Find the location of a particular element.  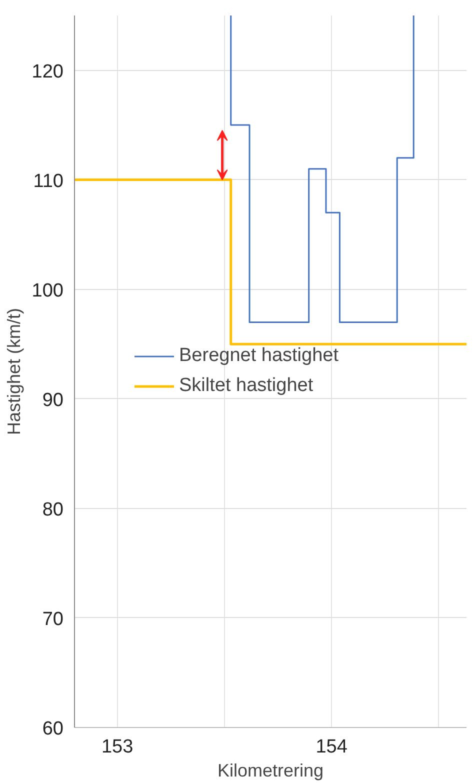

y-tick-label: 100 is located at coordinates (48, 291).